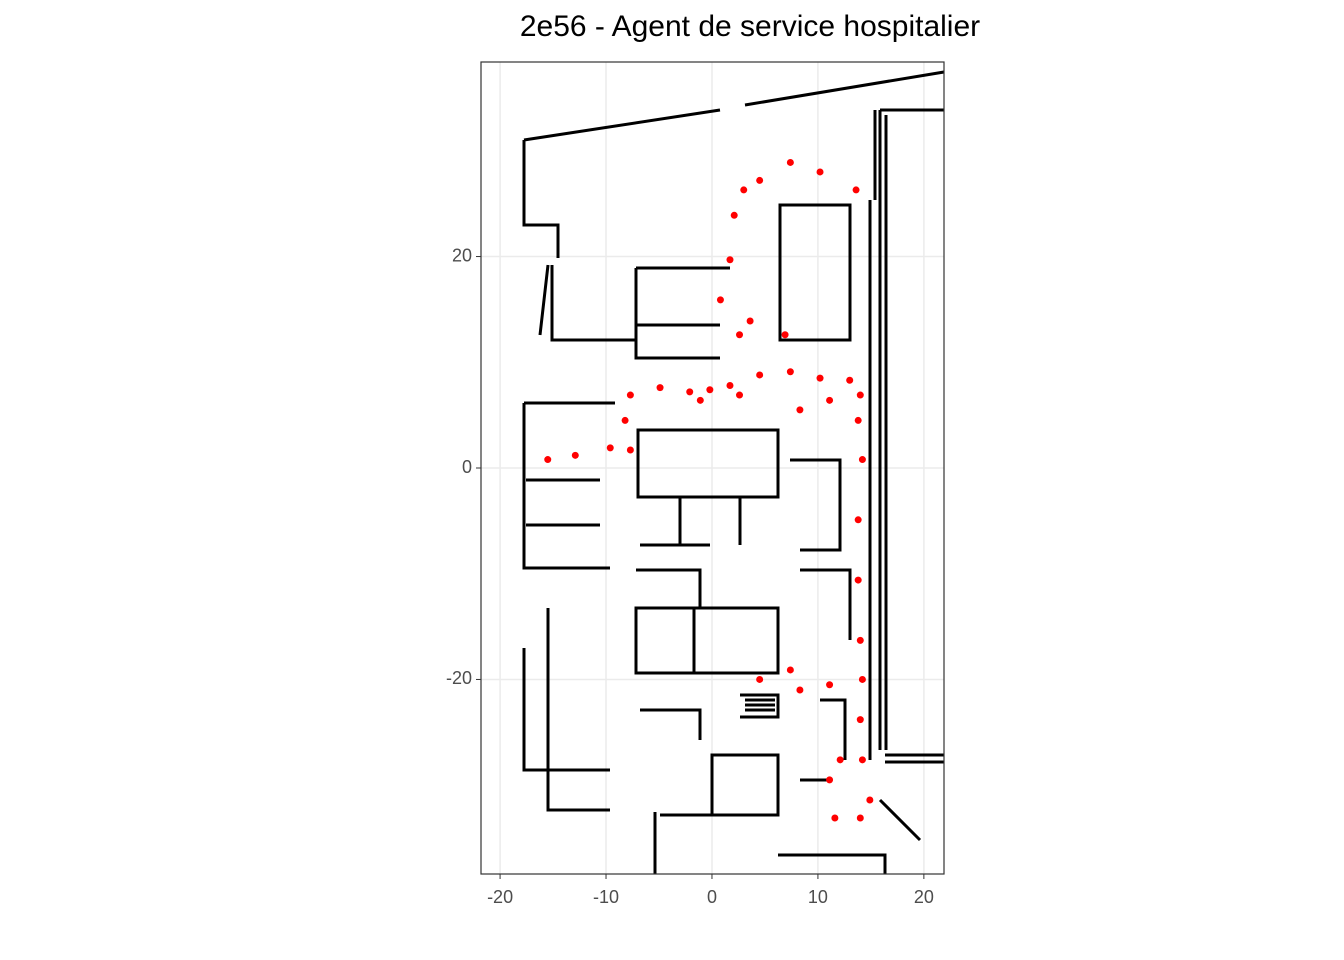 The image size is (1344, 960). What do you see at coordinates (750, 26) in the screenshot?
I see `chart-title: 2e56 - Agent de service hospitalier` at bounding box center [750, 26].